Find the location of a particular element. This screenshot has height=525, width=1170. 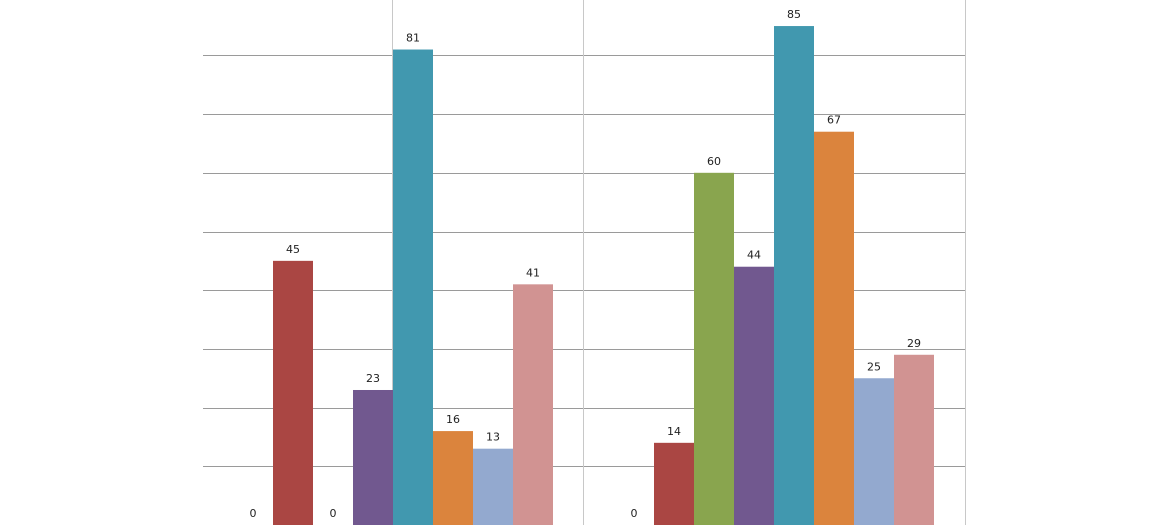

bar-value-label: 44 is located at coordinates (754, 255).